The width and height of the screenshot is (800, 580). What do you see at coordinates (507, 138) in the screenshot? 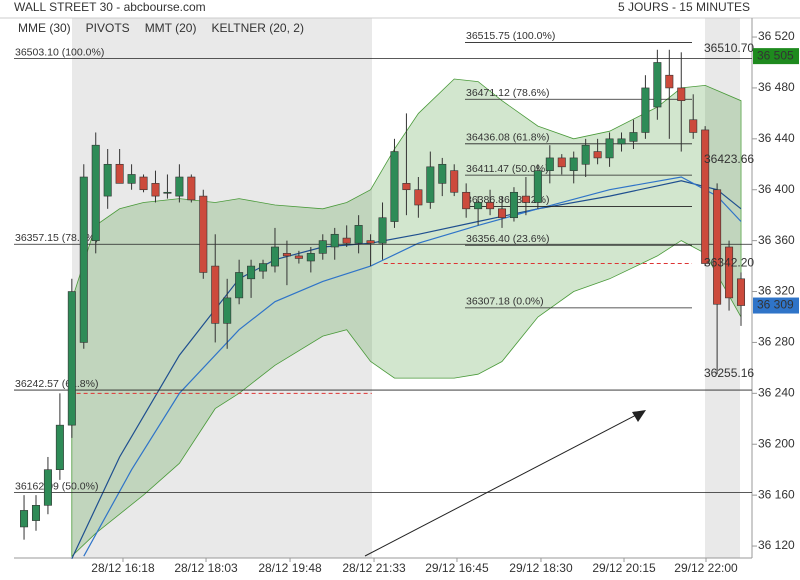
I see `pivot-label: 36436.08 (61.8%)` at bounding box center [507, 138].